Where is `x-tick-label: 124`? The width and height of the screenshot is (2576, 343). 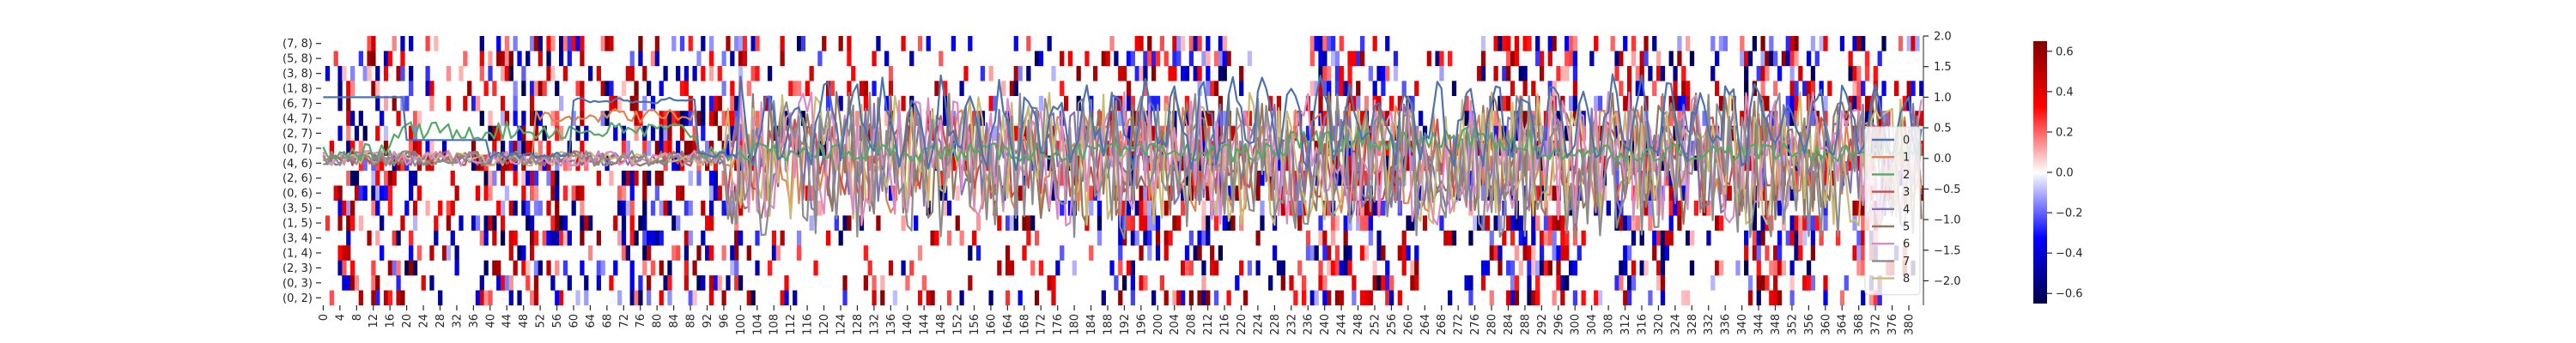 x-tick-label: 124 is located at coordinates (841, 325).